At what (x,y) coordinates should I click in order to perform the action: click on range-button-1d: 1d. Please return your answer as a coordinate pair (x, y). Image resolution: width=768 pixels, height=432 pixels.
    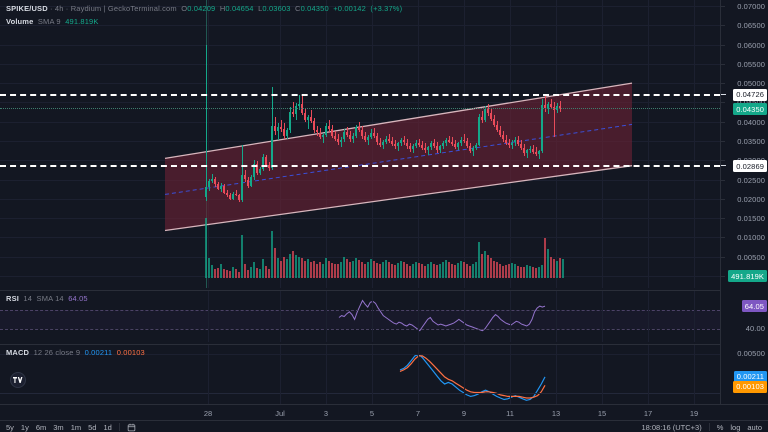
    Looking at the image, I should click on (107, 427).